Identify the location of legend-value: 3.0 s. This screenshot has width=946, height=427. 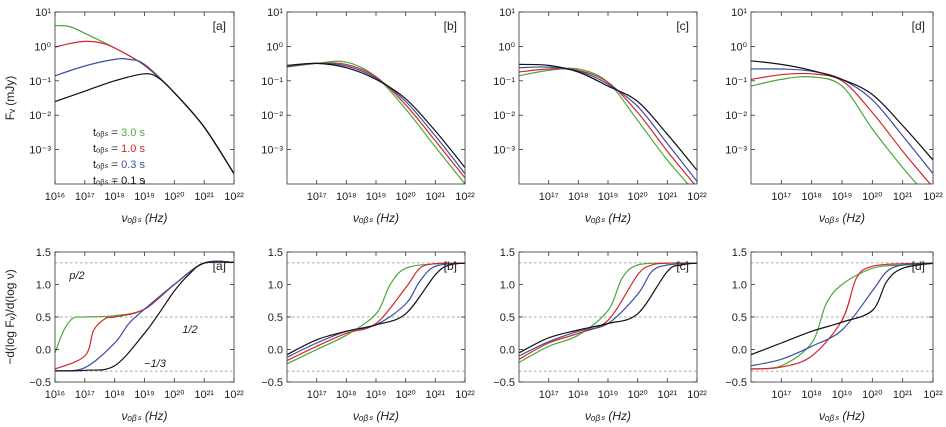
(133, 133).